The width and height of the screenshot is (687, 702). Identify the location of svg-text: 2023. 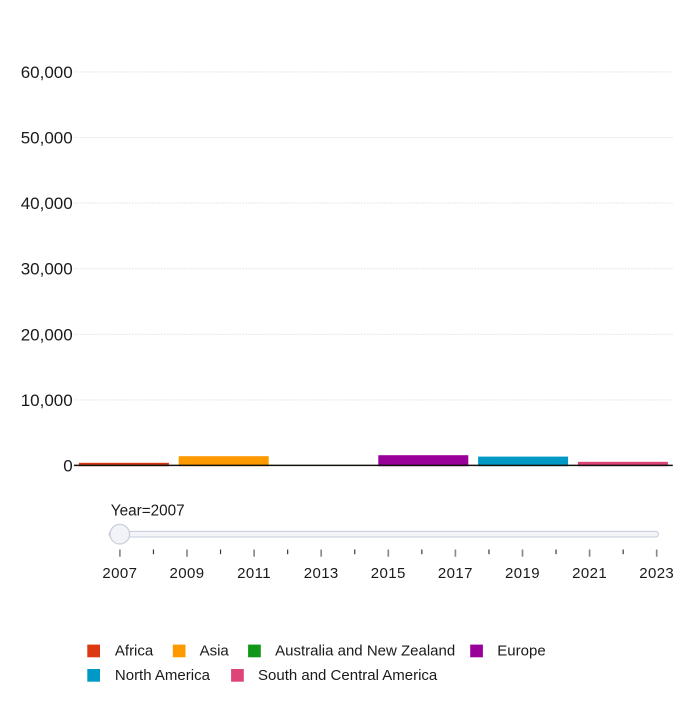
(656, 573).